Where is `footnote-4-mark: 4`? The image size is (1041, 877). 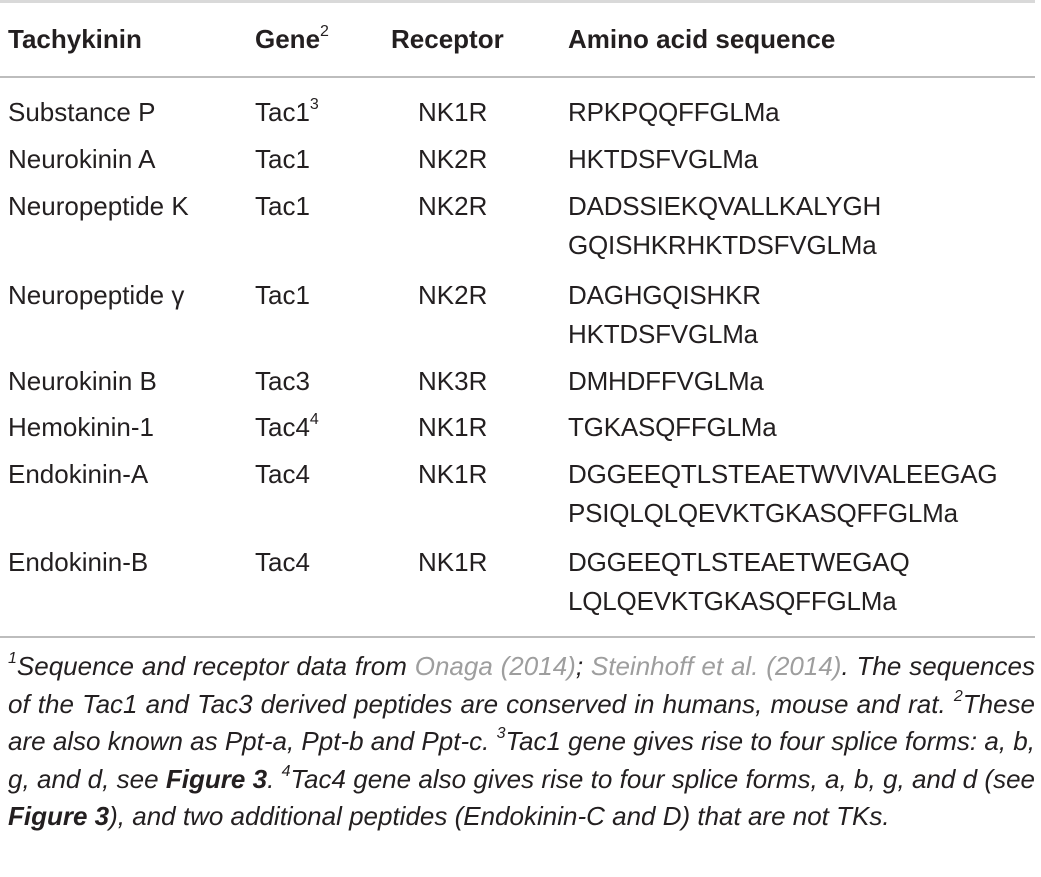
footnote-4-mark: 4 is located at coordinates (286, 771).